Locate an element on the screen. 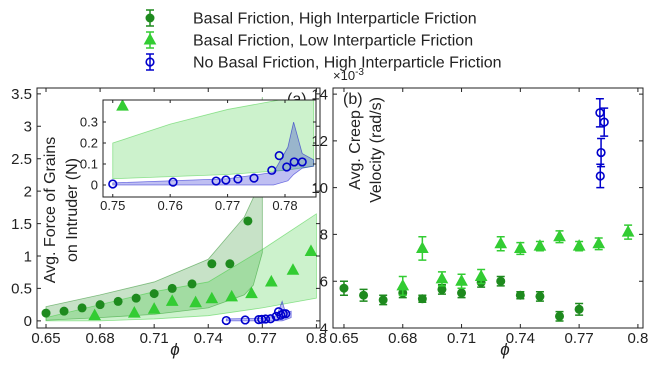 The height and width of the screenshot is (366, 655). y-tick-label: 3 is located at coordinates (28, 127).